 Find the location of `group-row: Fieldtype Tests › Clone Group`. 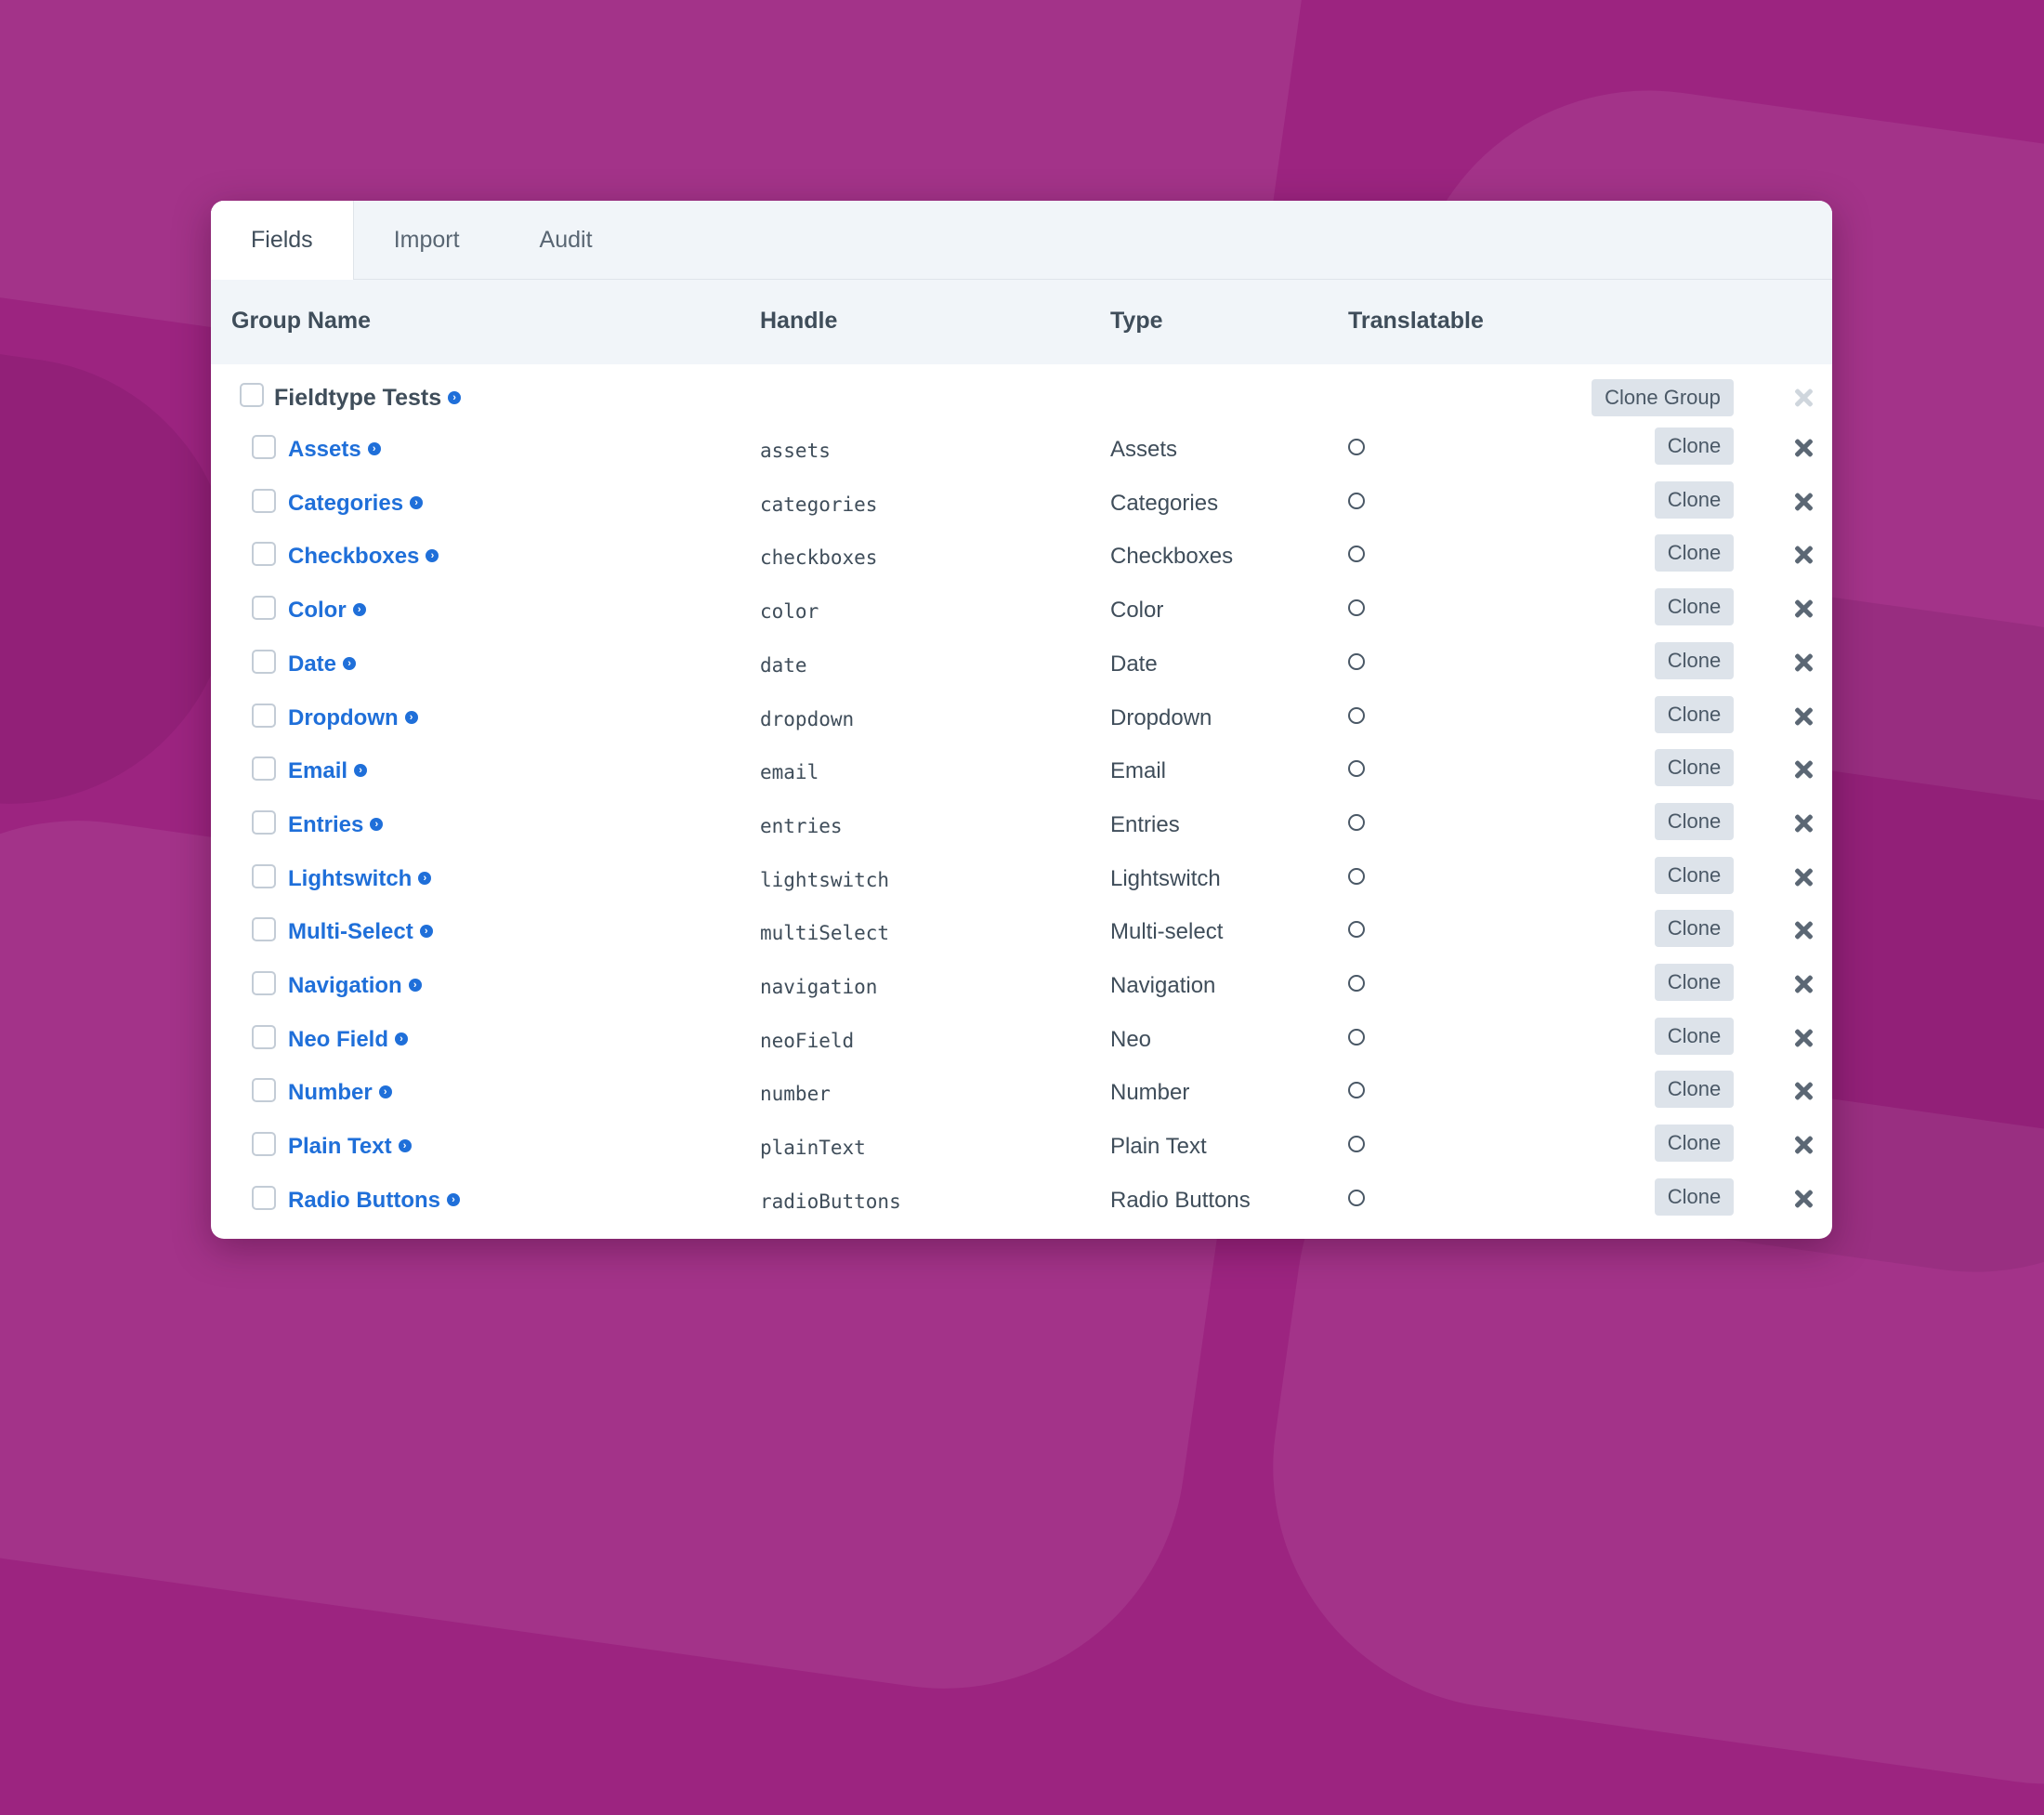

group-row: Fieldtype Tests › Clone Group is located at coordinates (1022, 391).